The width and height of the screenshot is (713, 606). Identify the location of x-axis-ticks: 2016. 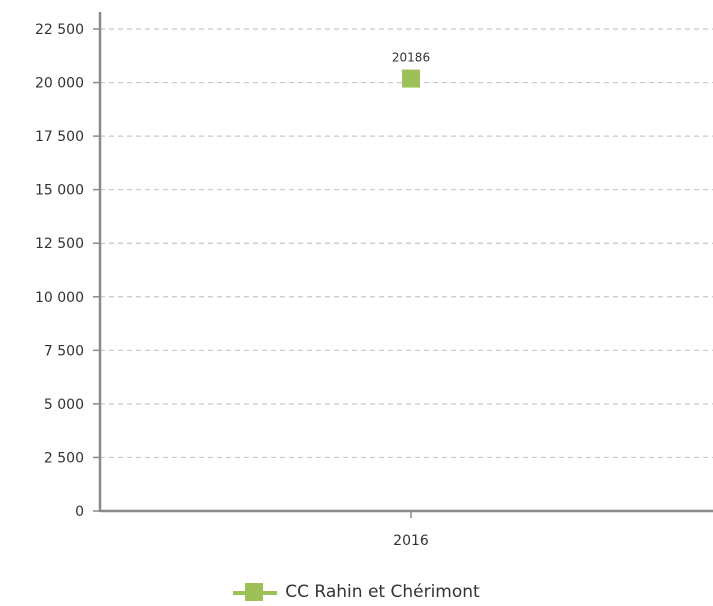
(411, 530).